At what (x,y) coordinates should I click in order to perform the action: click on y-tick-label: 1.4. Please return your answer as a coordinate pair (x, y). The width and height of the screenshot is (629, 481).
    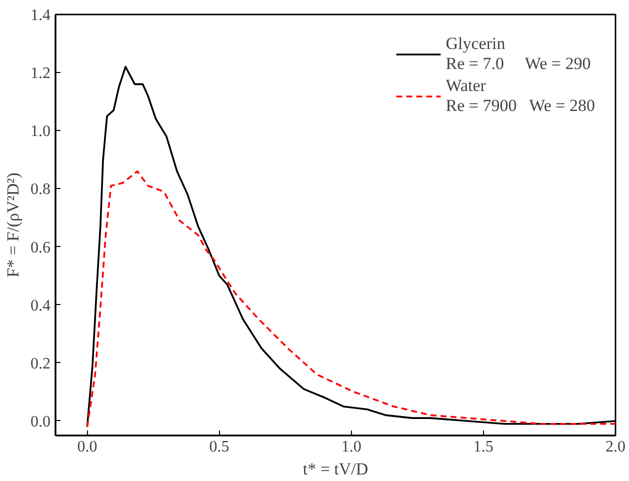
    Looking at the image, I should click on (40, 15).